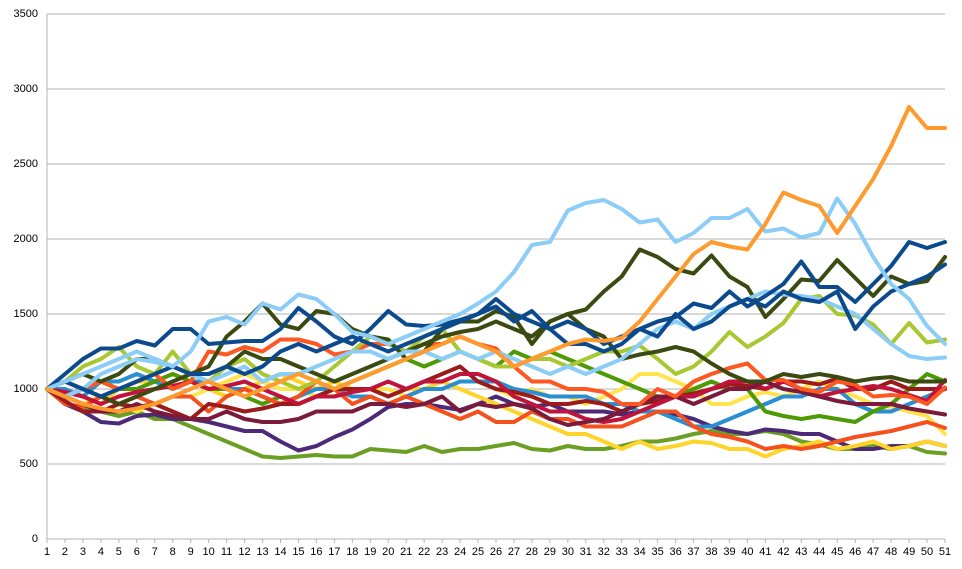 The height and width of the screenshot is (569, 962). I want to click on x-tick-label: 27, so click(514, 552).